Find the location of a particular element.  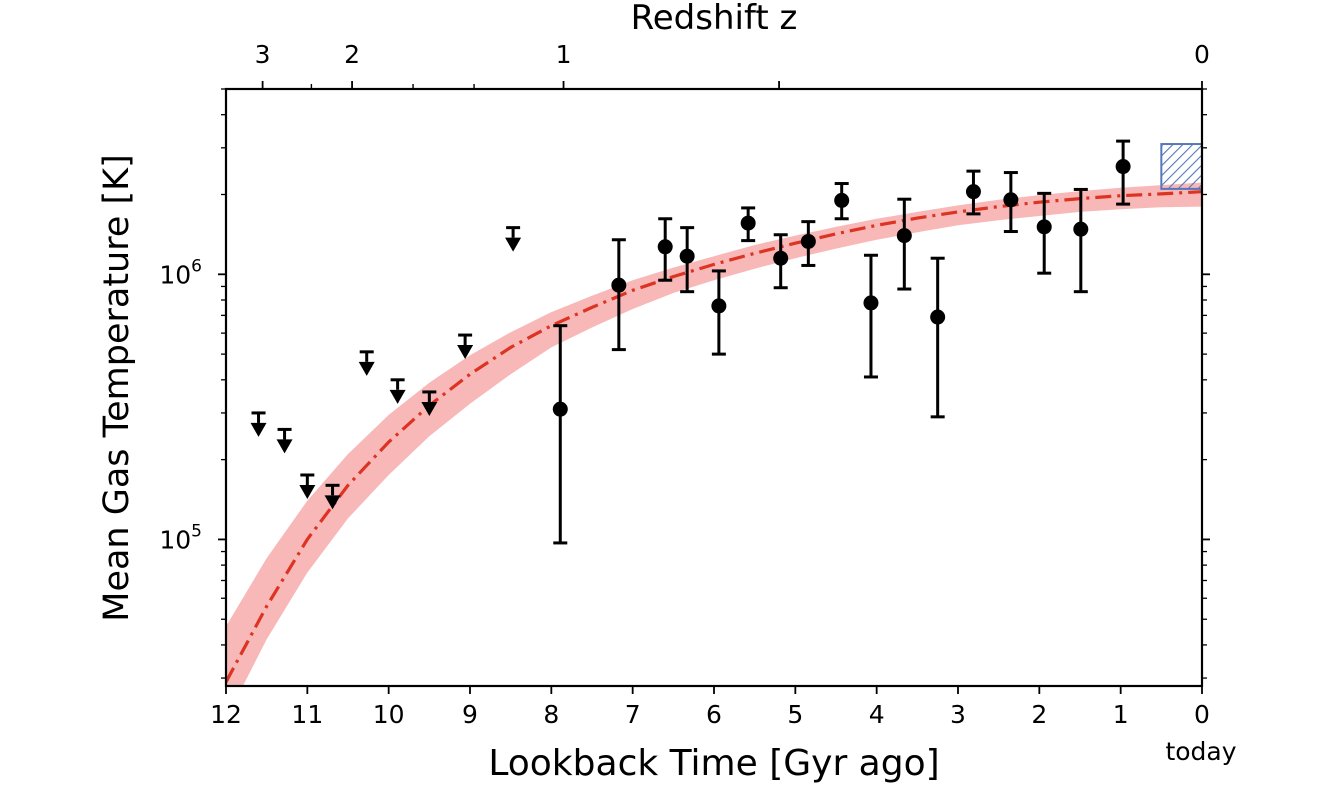

present-day-box is located at coordinates (1181, 166).